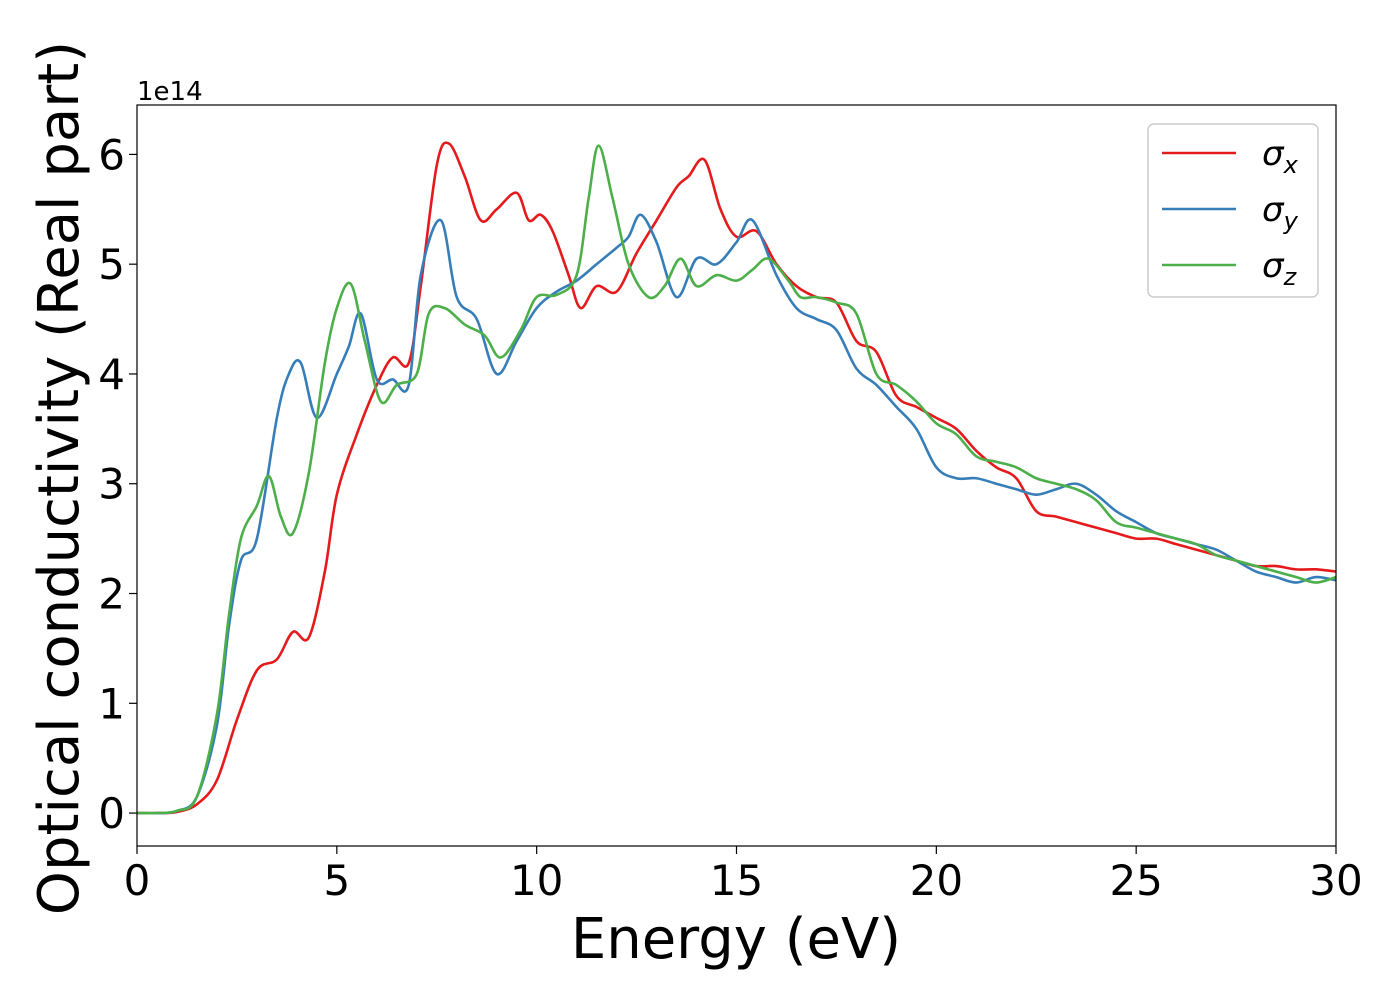 The height and width of the screenshot is (1000, 1400). Describe the element at coordinates (111, 484) in the screenshot. I see `y-tick-label: 3` at that location.